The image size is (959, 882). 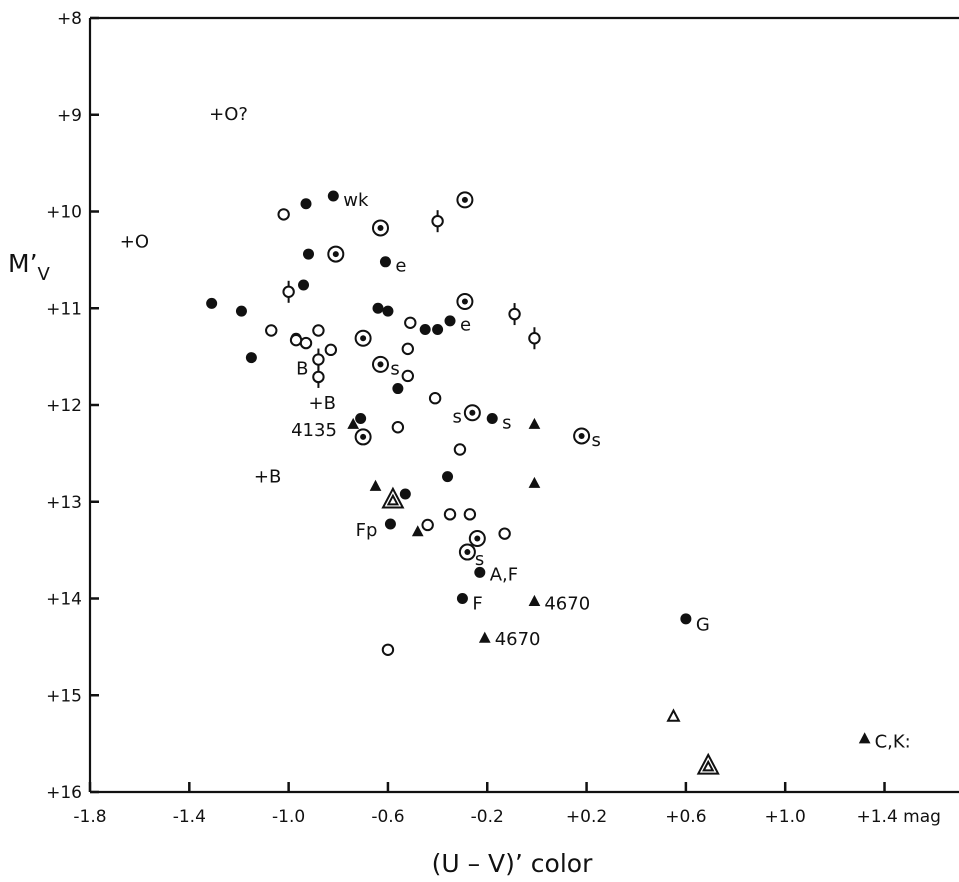 I want to click on x-tick-label: -1.4, so click(x=189, y=817).